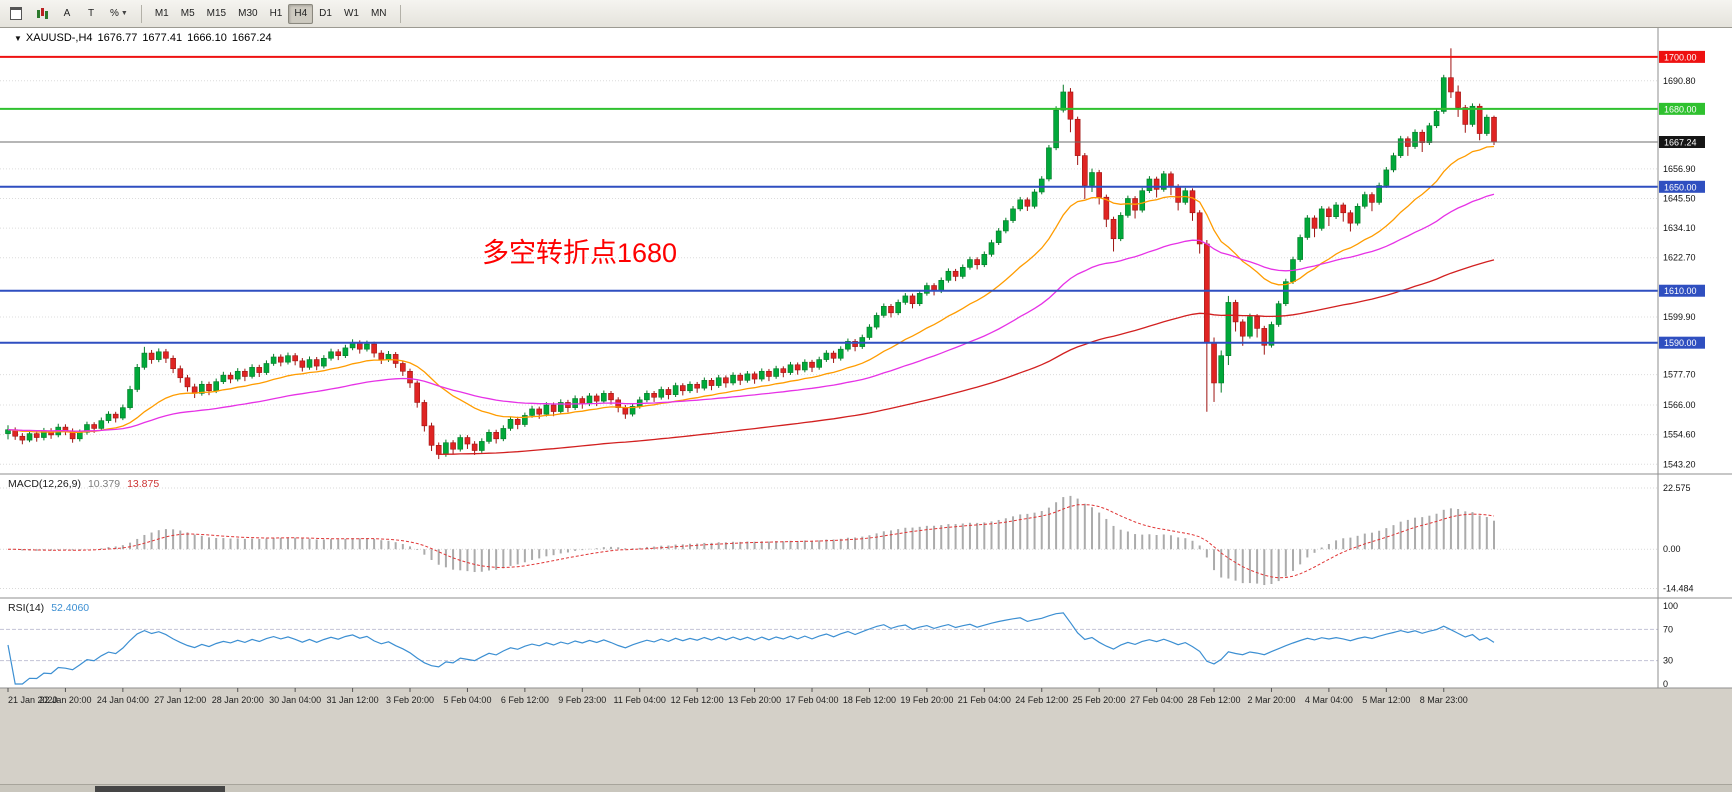 The width and height of the screenshot is (1732, 792). Describe the element at coordinates (1670, 606) in the screenshot. I see `svg-text: 100` at that location.